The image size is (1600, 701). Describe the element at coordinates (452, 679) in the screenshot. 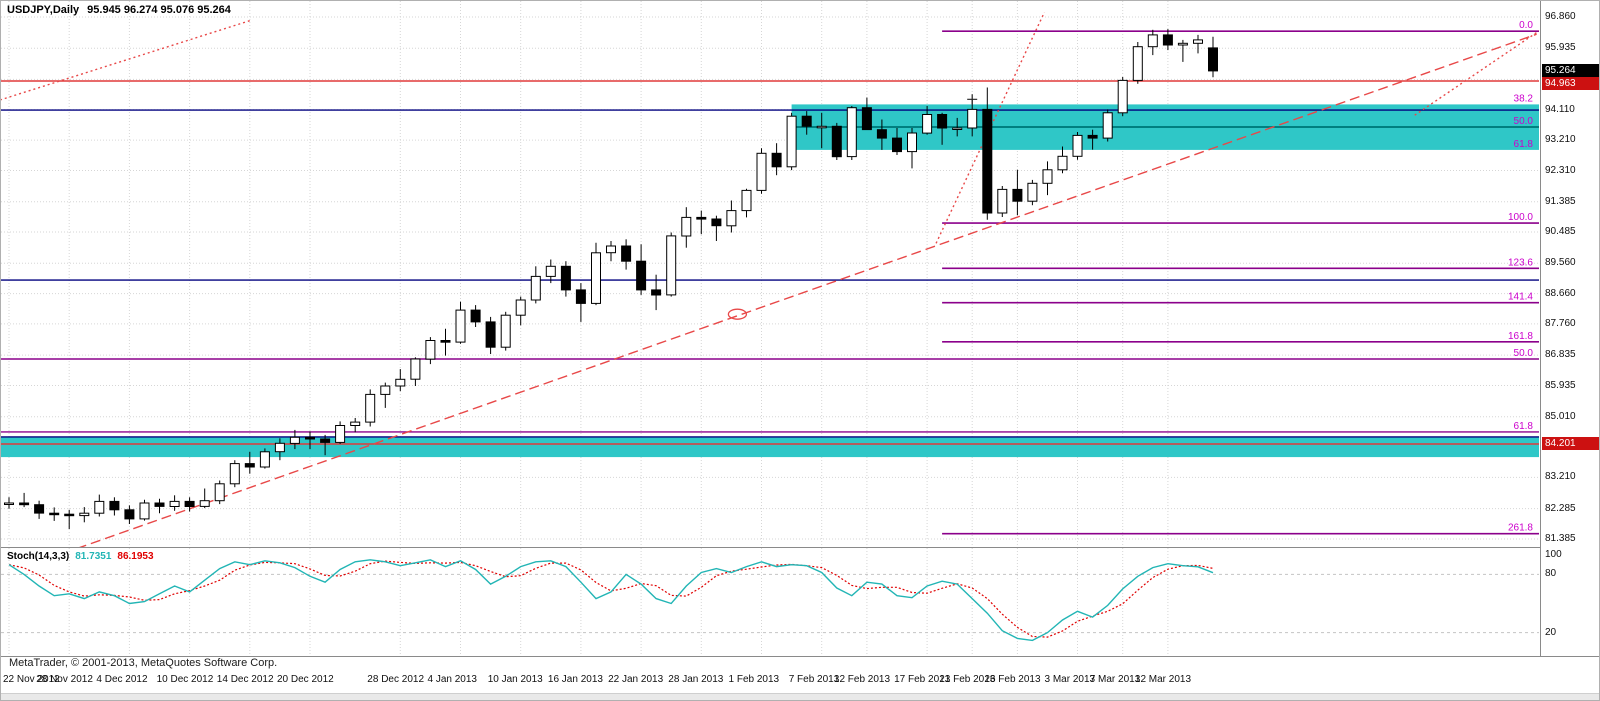

I see `time-axis-label: 4 Jan 2013` at that location.